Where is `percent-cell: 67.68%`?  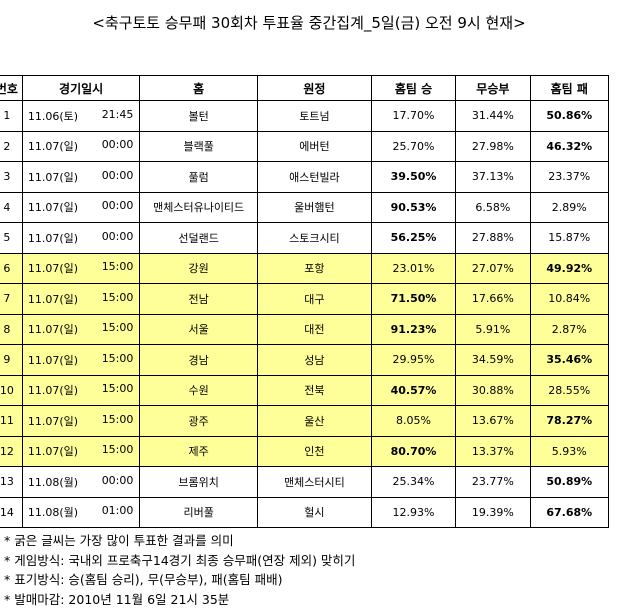
percent-cell: 67.68% is located at coordinates (569, 512).